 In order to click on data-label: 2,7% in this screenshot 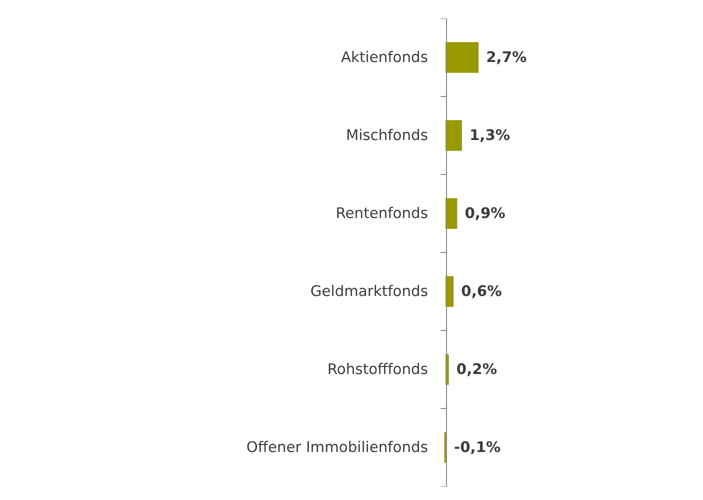, I will do `click(507, 57)`.